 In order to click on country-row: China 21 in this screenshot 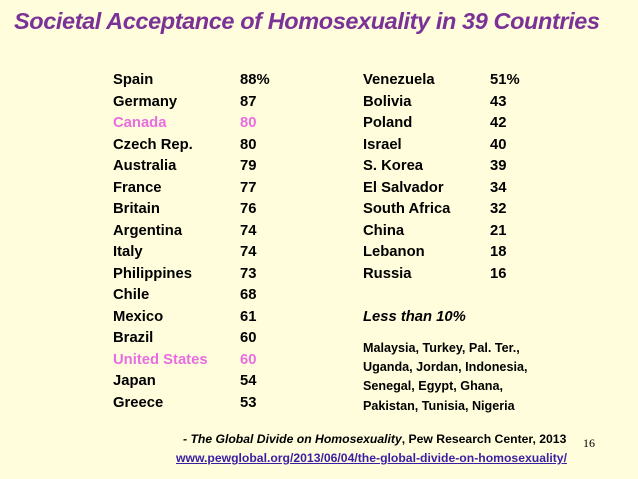, I will do `click(463, 232)`.